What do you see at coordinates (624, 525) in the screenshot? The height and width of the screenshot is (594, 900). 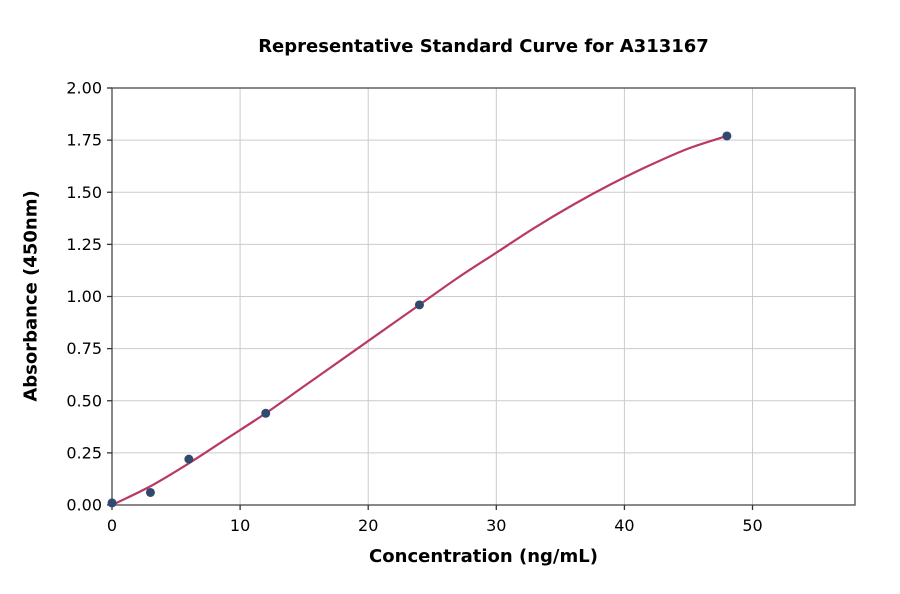 I see `x-tick-label: 40` at bounding box center [624, 525].